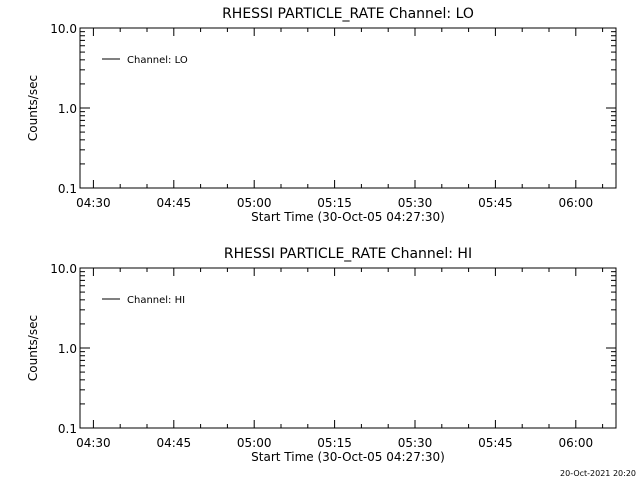 The height and width of the screenshot is (480, 640). I want to click on chart-title: RHESSI PARTICLE_RATE Channel: HI, so click(348, 254).